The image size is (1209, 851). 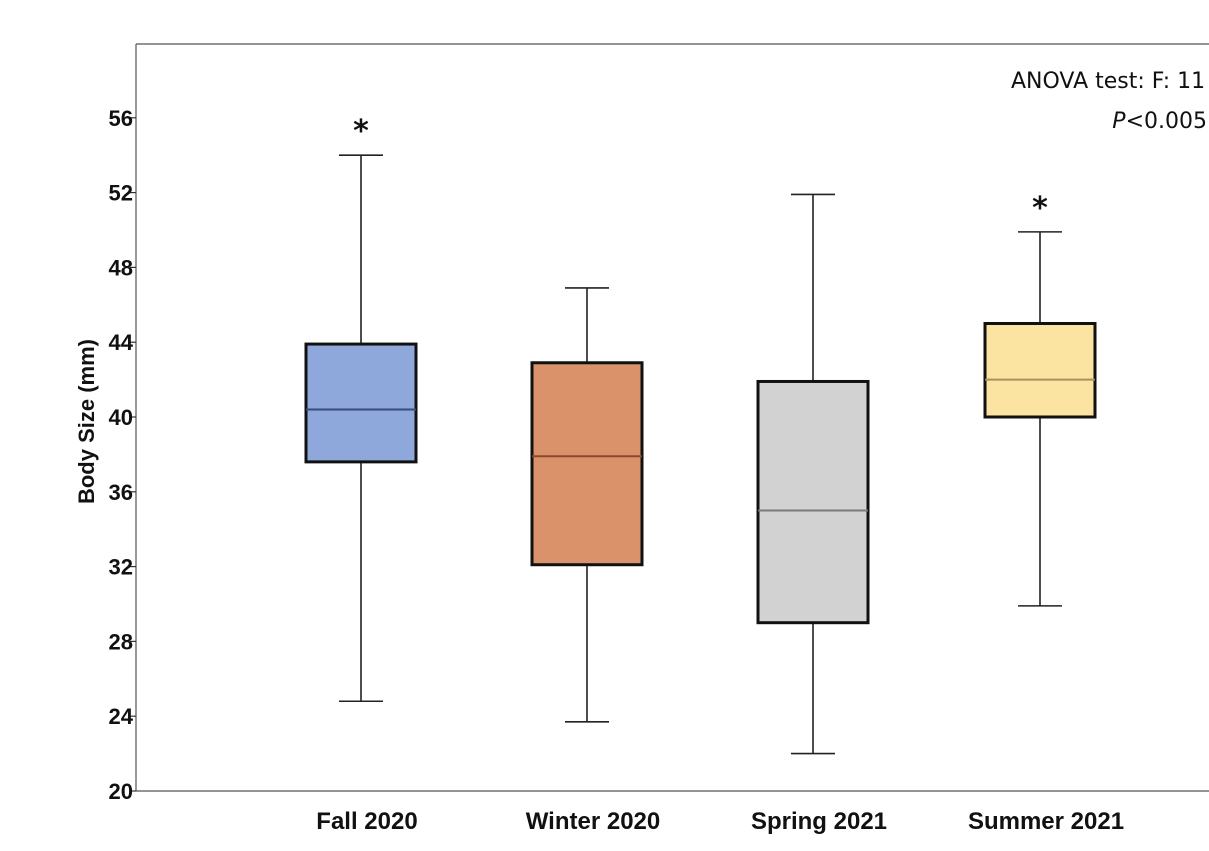 I want to click on x-label-spring-2021: Spring 2021, so click(x=819, y=821).